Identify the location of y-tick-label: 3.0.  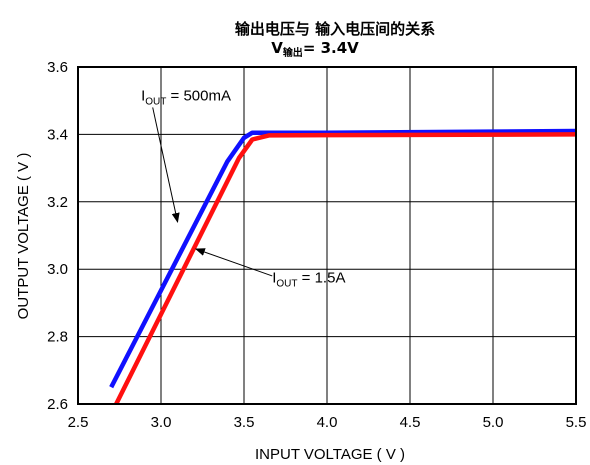
(57, 269).